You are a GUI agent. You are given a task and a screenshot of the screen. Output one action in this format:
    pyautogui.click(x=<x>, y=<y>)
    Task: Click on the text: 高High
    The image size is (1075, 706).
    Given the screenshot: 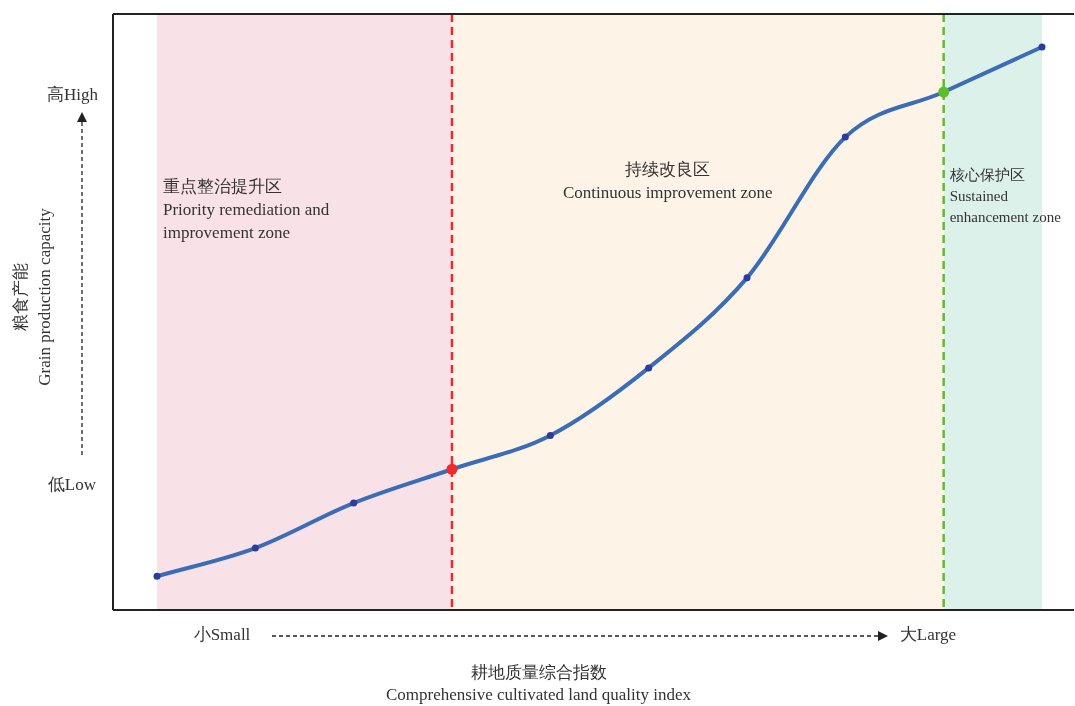 What is the action you would take?
    pyautogui.click(x=73, y=94)
    